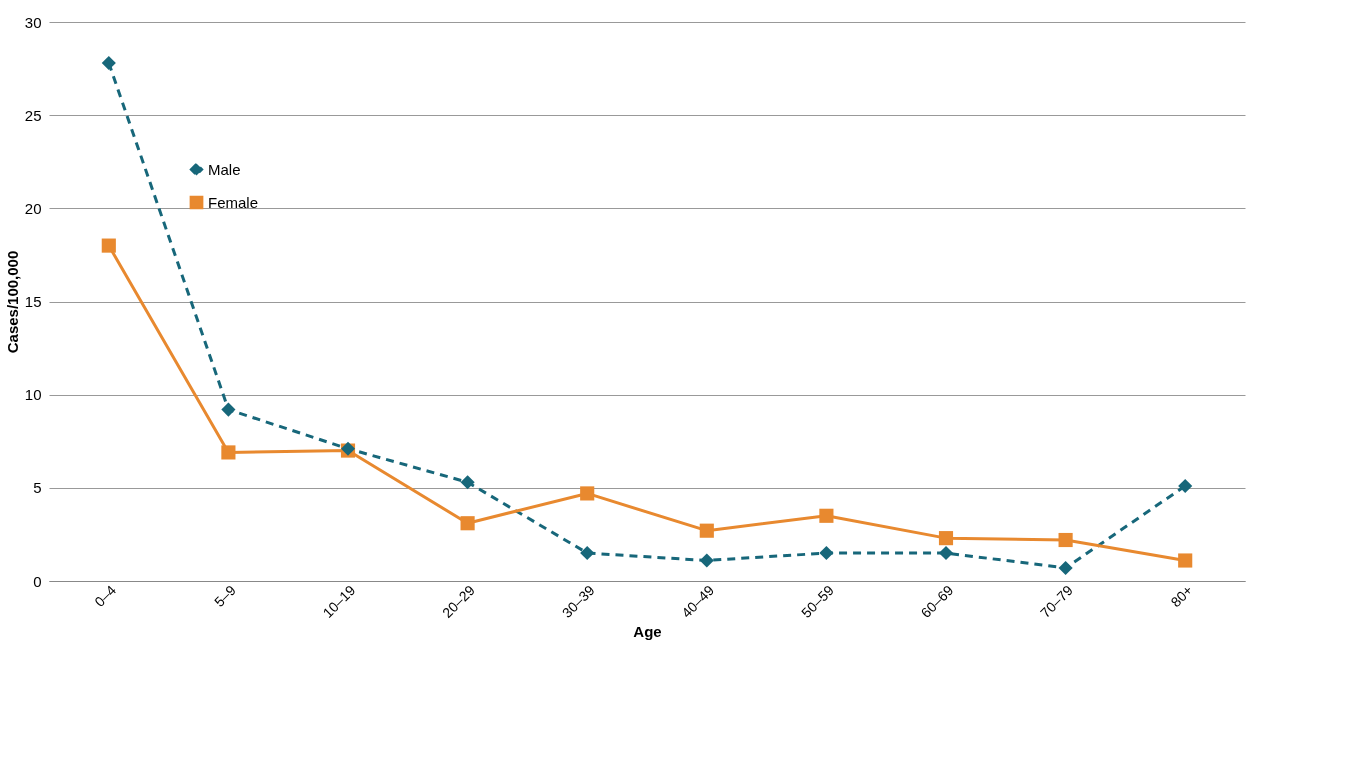 Image resolution: width=1367 pixels, height=772 pixels. Describe the element at coordinates (33, 22) in the screenshot. I see `y-tick-label: 30` at that location.